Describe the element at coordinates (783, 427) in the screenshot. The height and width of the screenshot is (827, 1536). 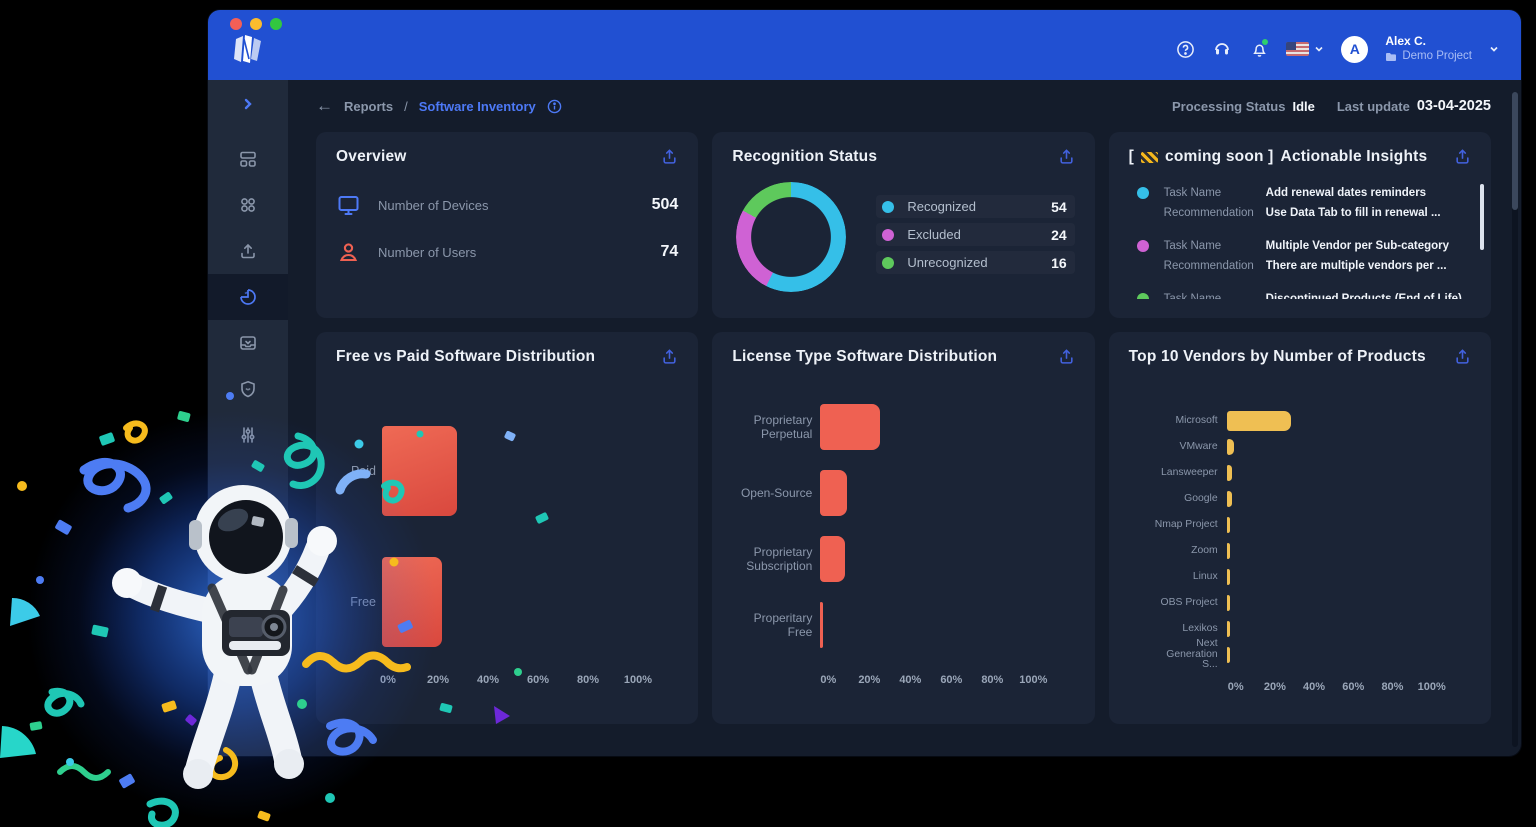
I see `bar-label: Proprietary Perpetual` at that location.